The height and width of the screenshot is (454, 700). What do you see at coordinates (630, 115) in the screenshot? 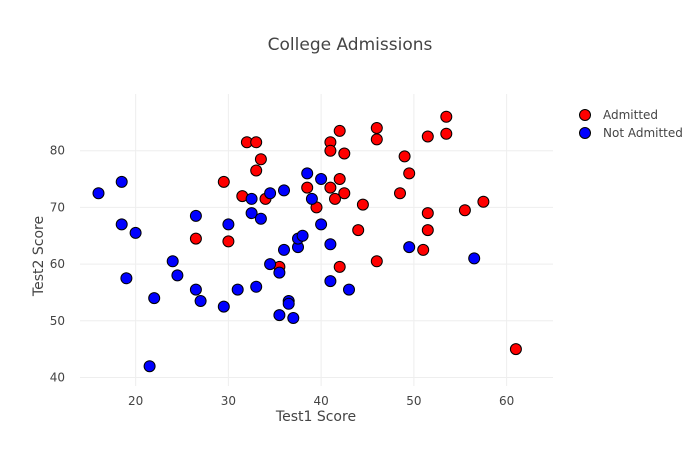
I see `legend-label: Admitted` at bounding box center [630, 115].